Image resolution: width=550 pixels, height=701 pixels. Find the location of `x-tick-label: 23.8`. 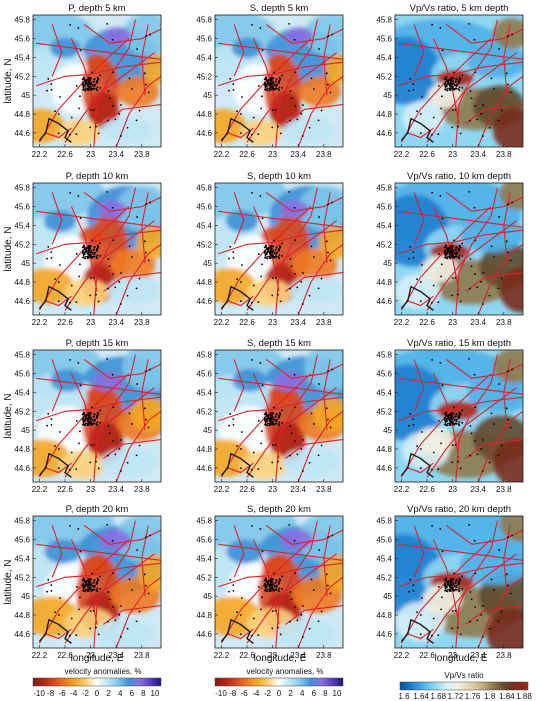

x-tick-label: 23.8 is located at coordinates (142, 154).